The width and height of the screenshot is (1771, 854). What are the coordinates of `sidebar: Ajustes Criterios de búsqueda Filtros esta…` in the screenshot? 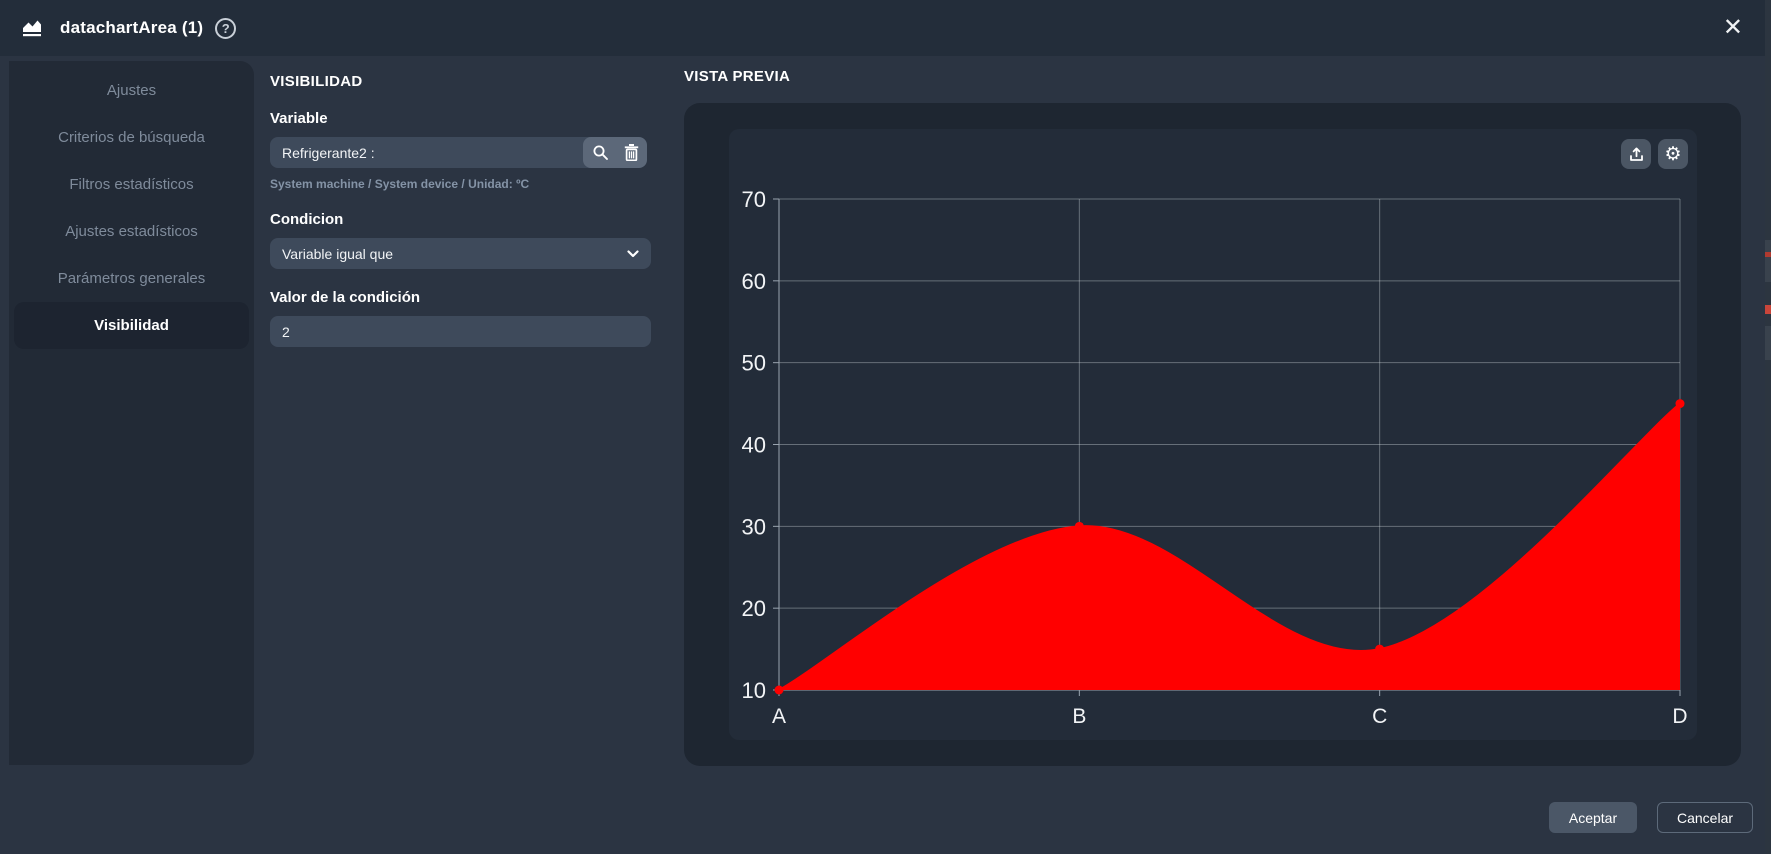 It's located at (131, 413).